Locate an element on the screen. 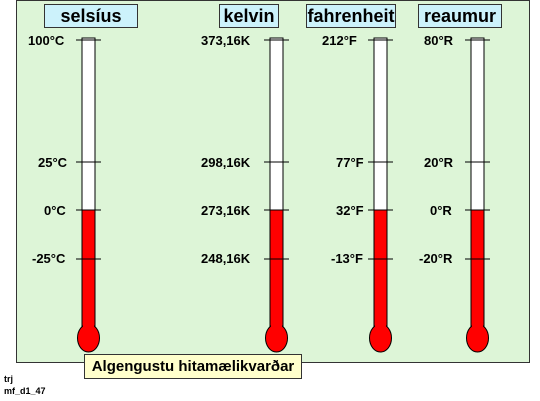 This screenshot has width=540, height=401. scale-title-reaumur: reaumur is located at coordinates (460, 16).